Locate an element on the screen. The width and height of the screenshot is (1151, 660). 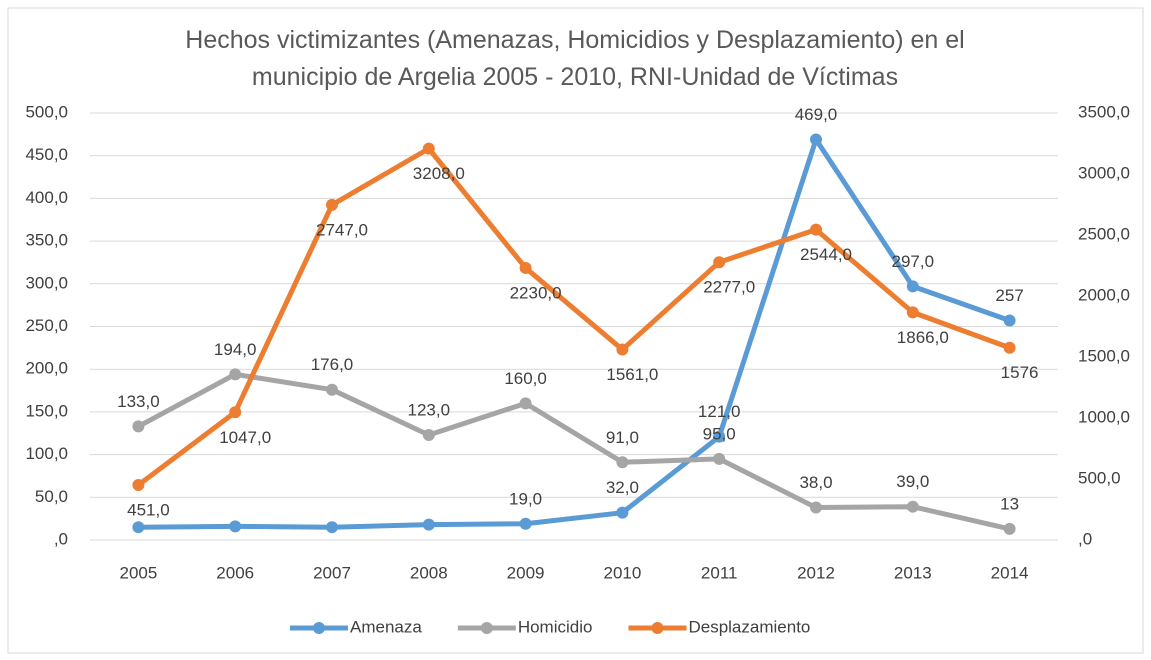
data-label: 1561,0 is located at coordinates (632, 374).